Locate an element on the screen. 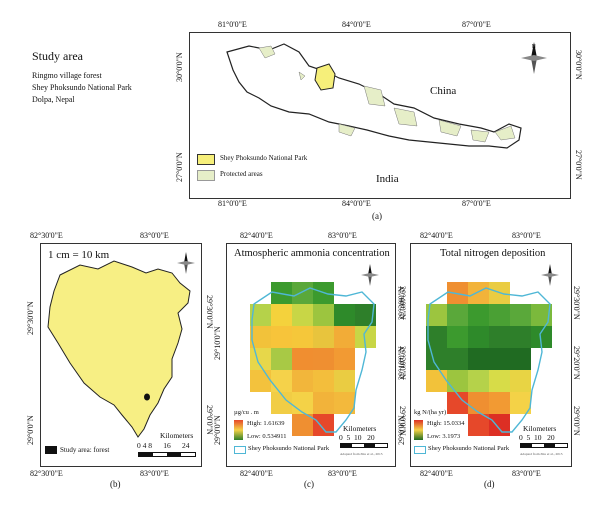  panel-b-caption: (b) is located at coordinates (115, 484).